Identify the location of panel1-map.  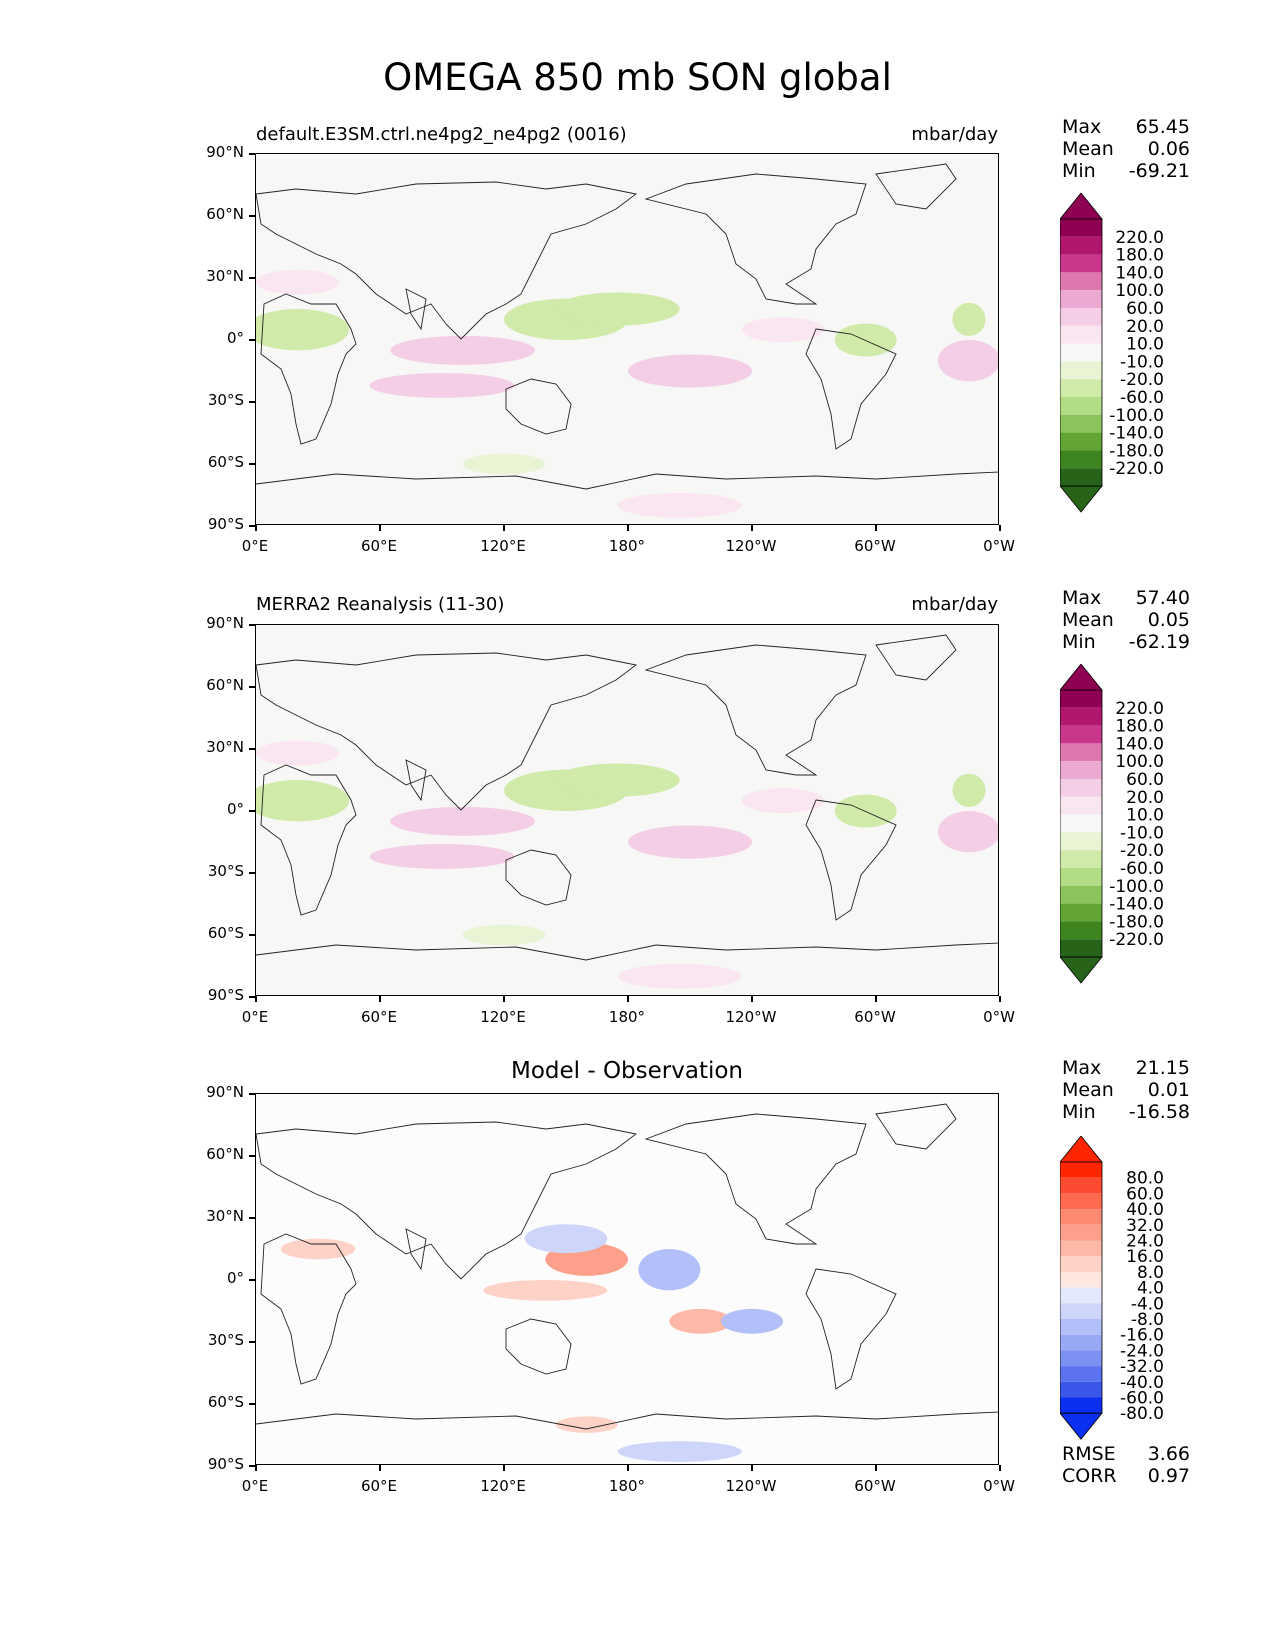
(627, 339).